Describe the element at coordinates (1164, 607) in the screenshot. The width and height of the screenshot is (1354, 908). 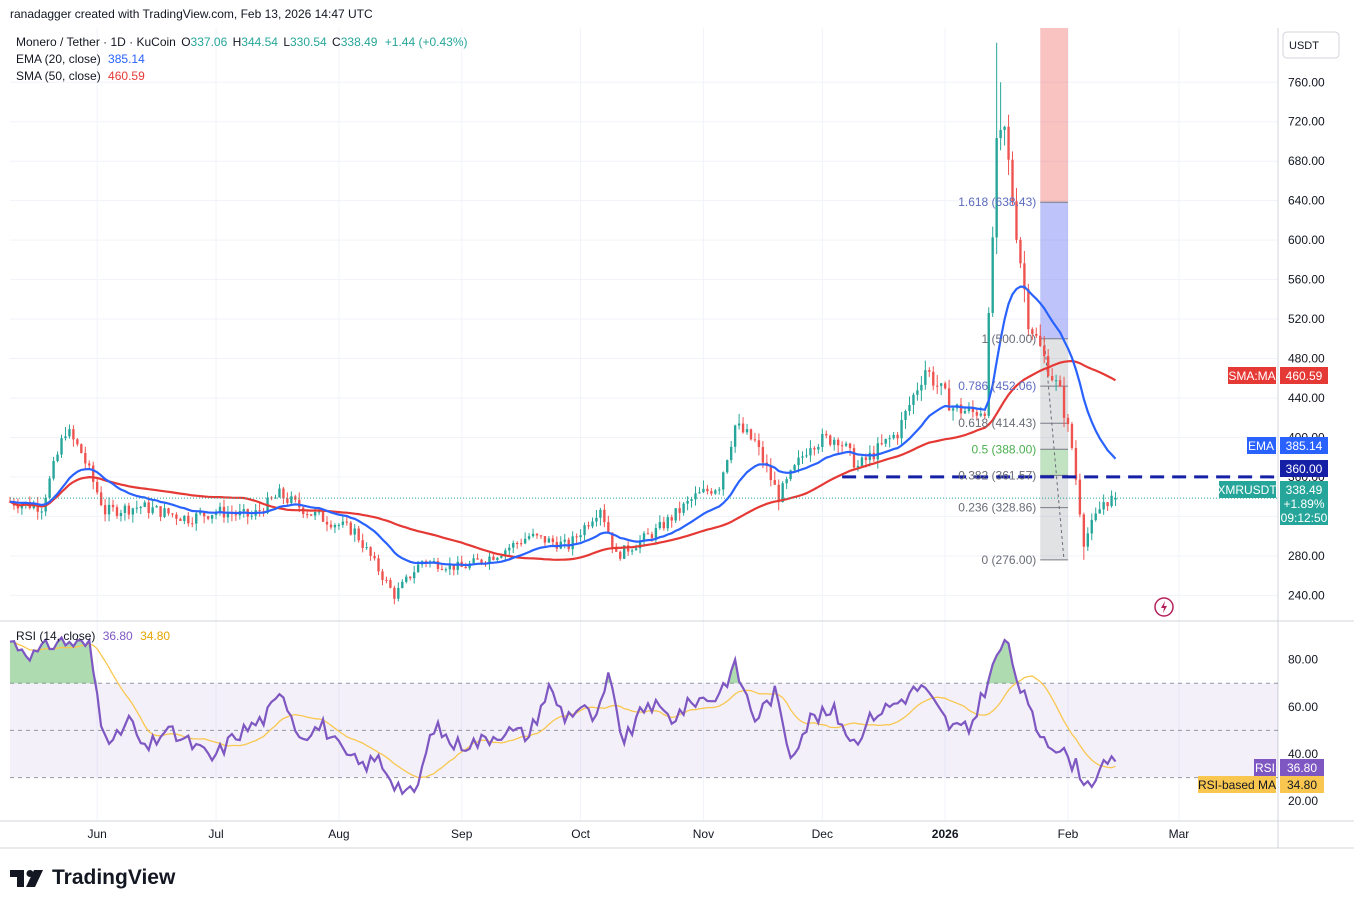
I see `lightning-icon` at that location.